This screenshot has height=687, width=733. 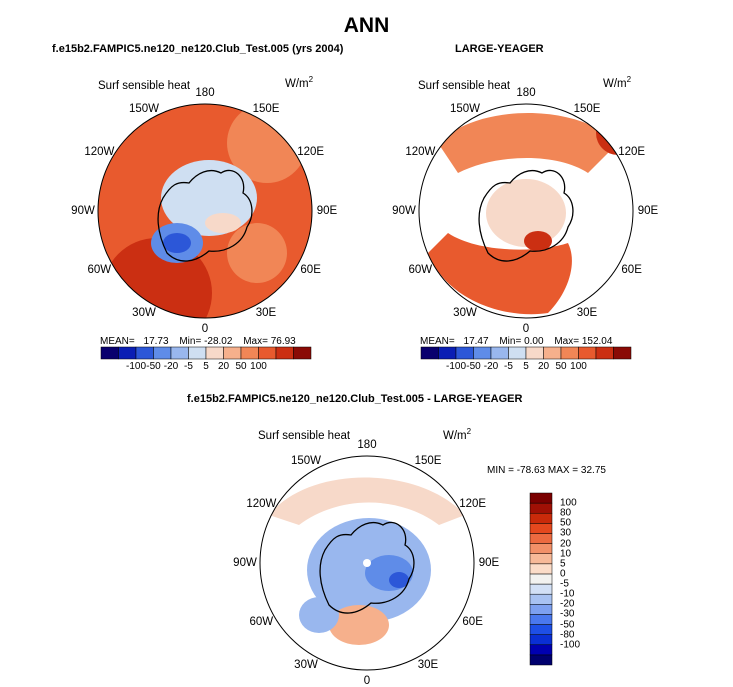 I want to click on panel3-colorbar-tick: -10, so click(x=567, y=594).